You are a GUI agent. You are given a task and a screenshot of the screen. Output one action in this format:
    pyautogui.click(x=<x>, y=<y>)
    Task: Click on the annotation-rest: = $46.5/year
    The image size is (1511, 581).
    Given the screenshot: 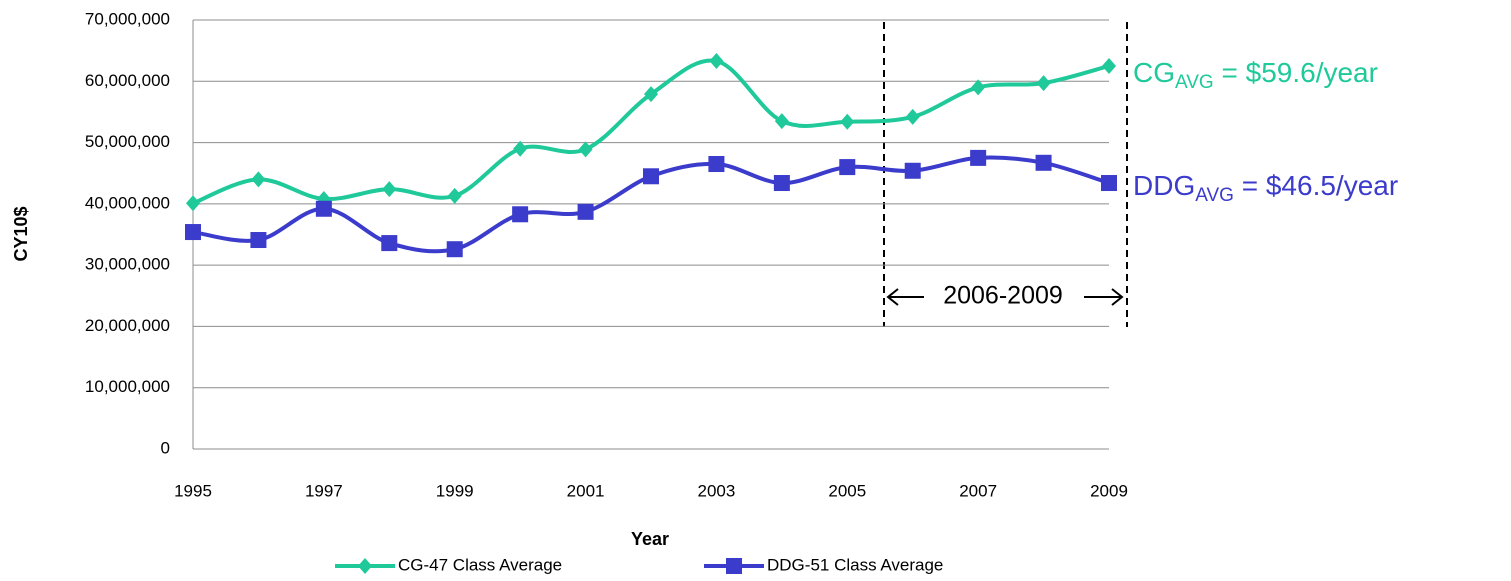 What is the action you would take?
    pyautogui.click(x=1316, y=185)
    